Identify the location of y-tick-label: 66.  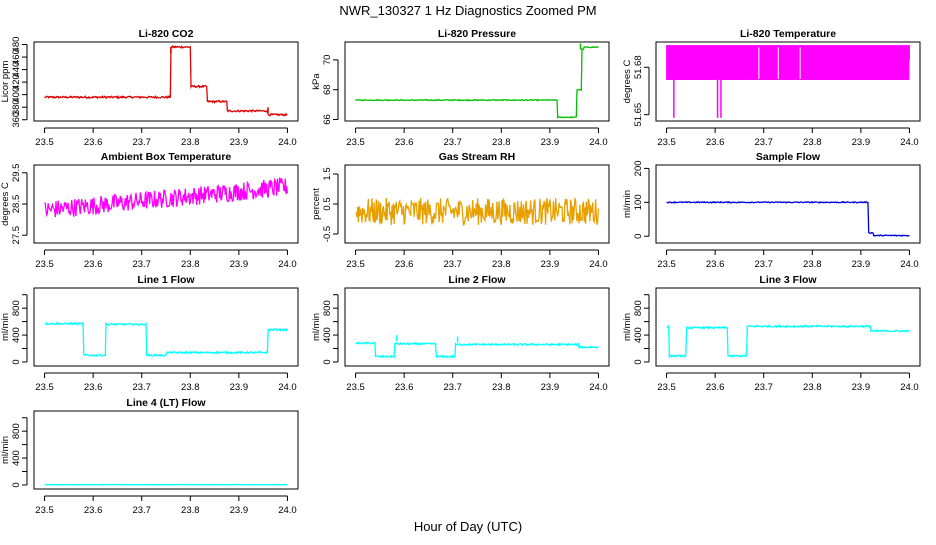
(327, 119).